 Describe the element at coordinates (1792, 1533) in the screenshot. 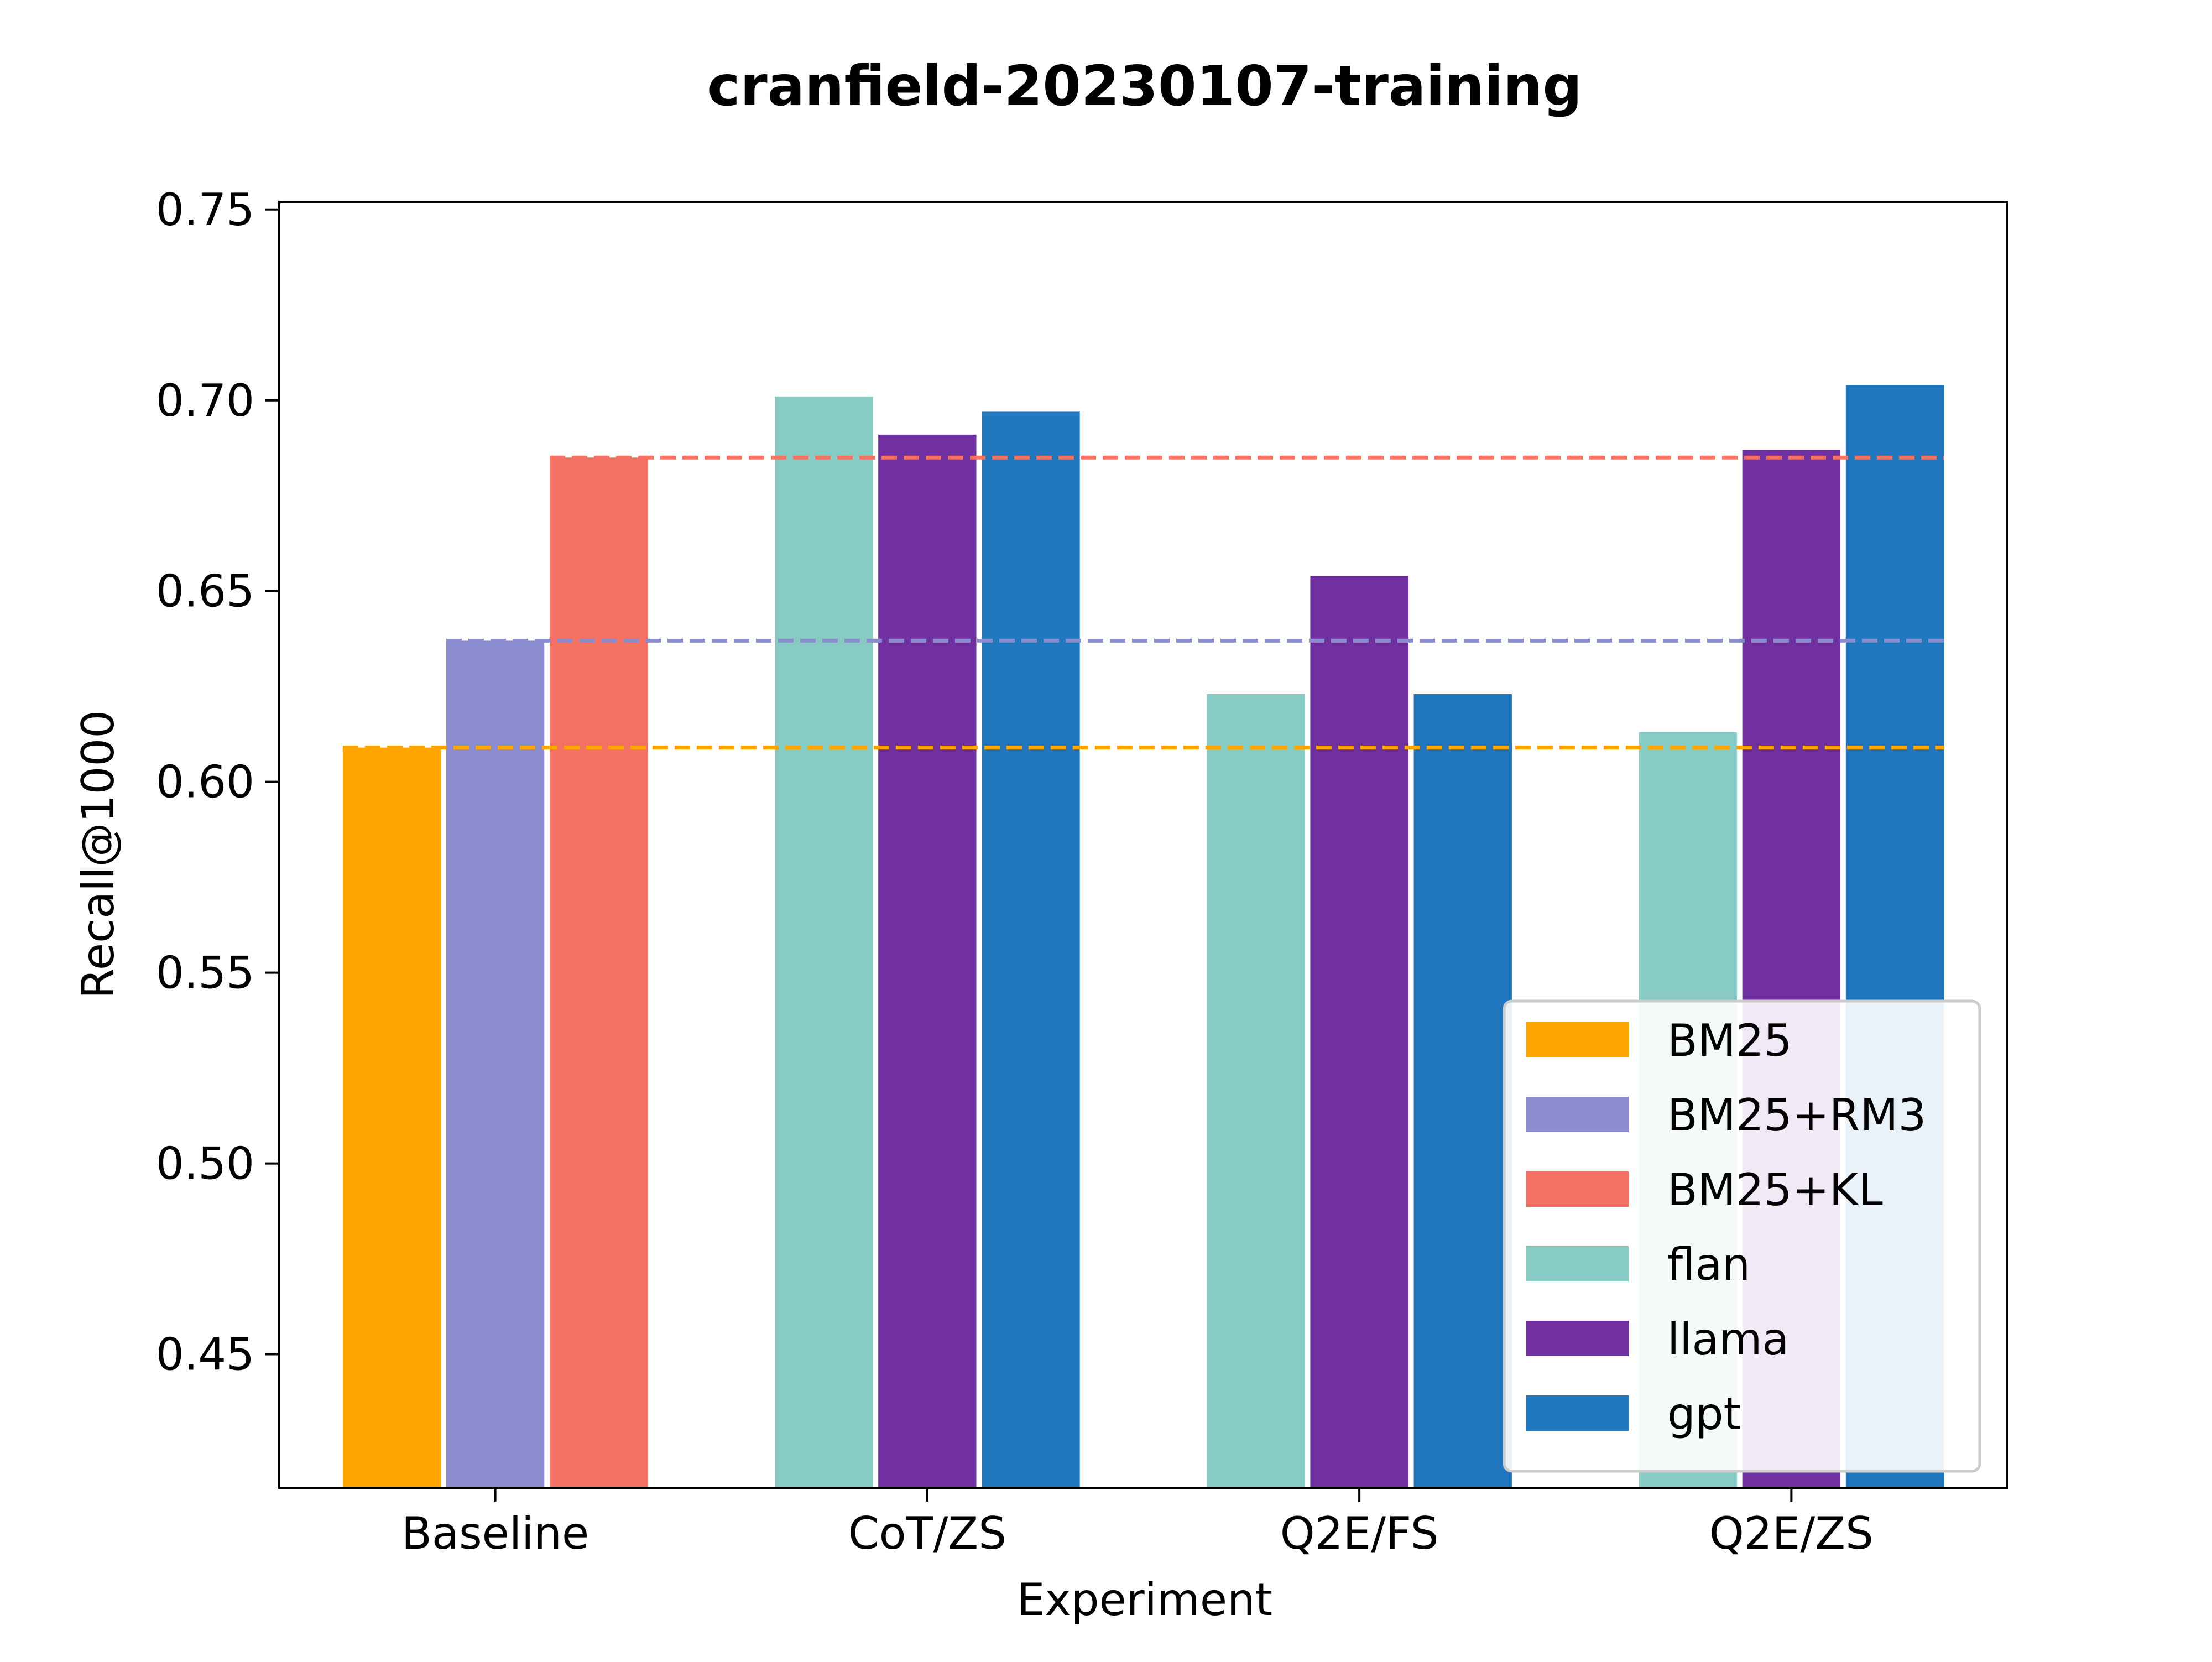

I see `x-tick-label: Q2E/ZS` at that location.